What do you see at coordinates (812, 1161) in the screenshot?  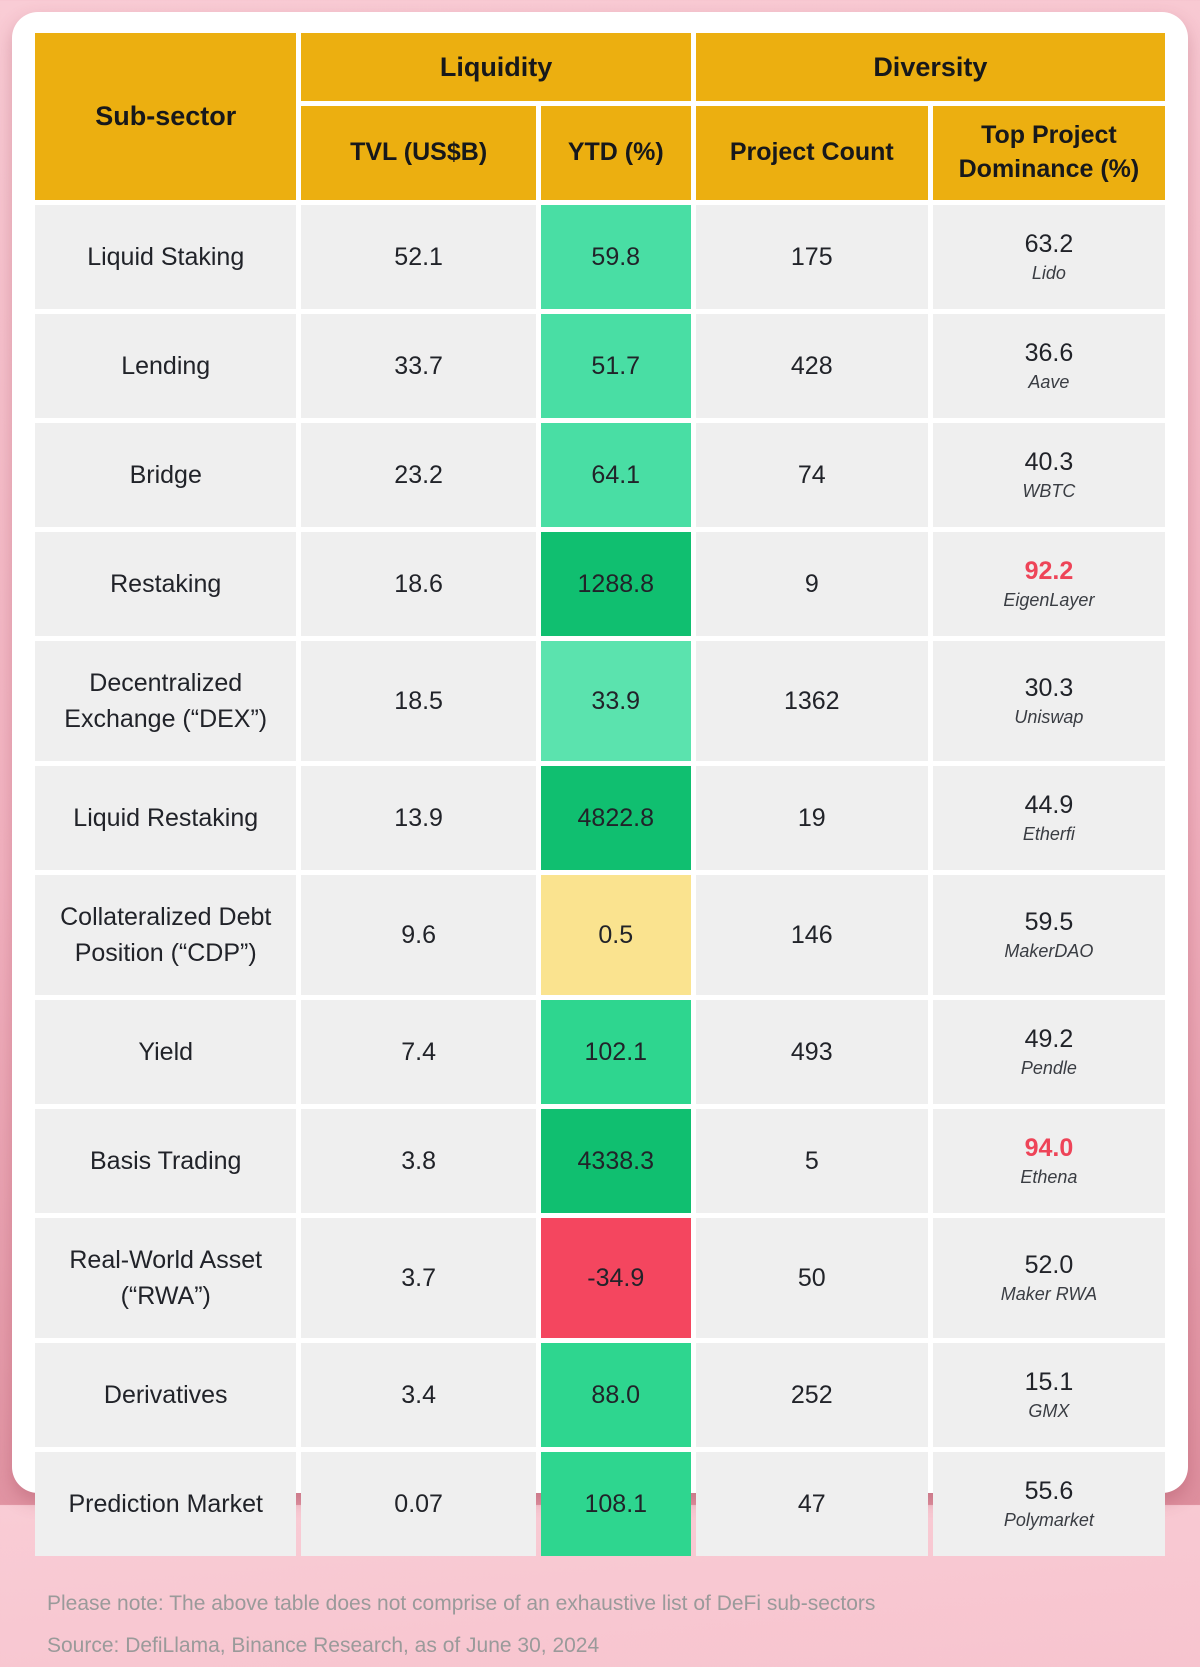 I see `project-count-cell: 5` at bounding box center [812, 1161].